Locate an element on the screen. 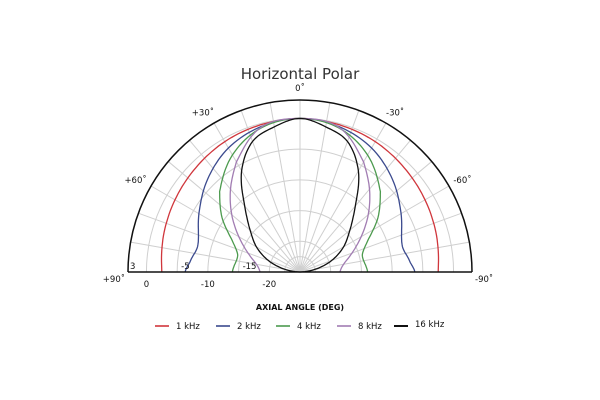  legend-label: 8 kHz is located at coordinates (370, 327).